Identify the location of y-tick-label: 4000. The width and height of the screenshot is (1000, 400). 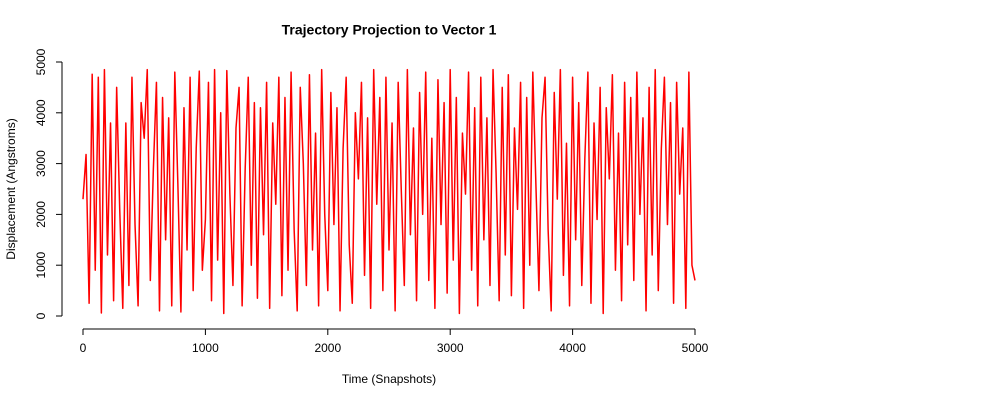
(41, 112).